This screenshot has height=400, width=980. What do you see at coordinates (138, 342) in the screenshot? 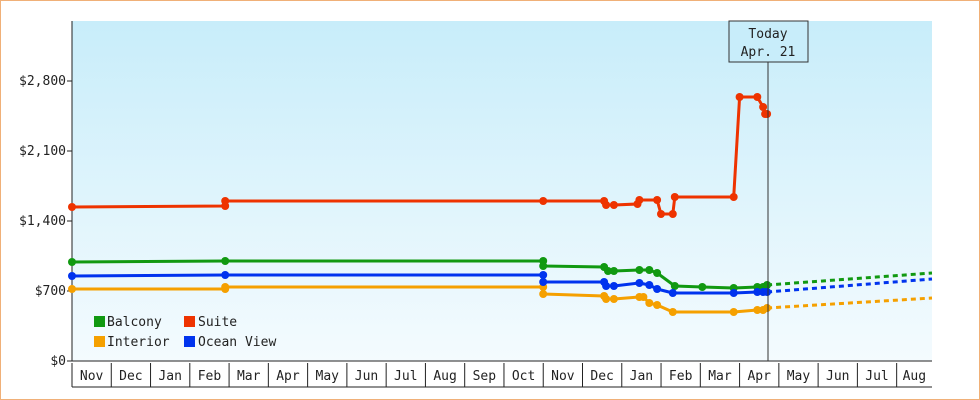
I see `legend-label-interior: Interior` at bounding box center [138, 342].